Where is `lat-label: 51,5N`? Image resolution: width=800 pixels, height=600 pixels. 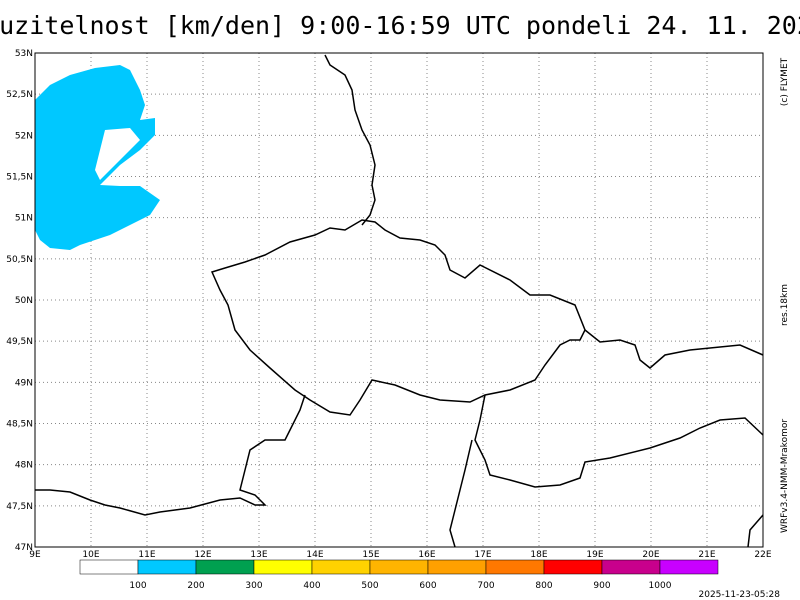 lat-label: 51,5N is located at coordinates (19, 178).